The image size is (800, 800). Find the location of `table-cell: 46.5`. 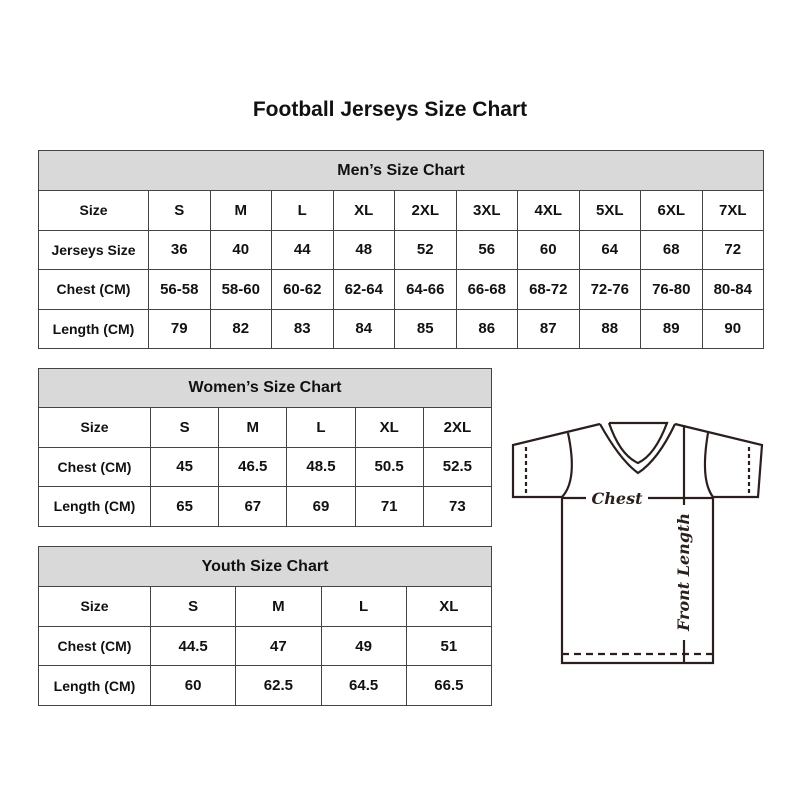

table-cell: 46.5 is located at coordinates (253, 466).